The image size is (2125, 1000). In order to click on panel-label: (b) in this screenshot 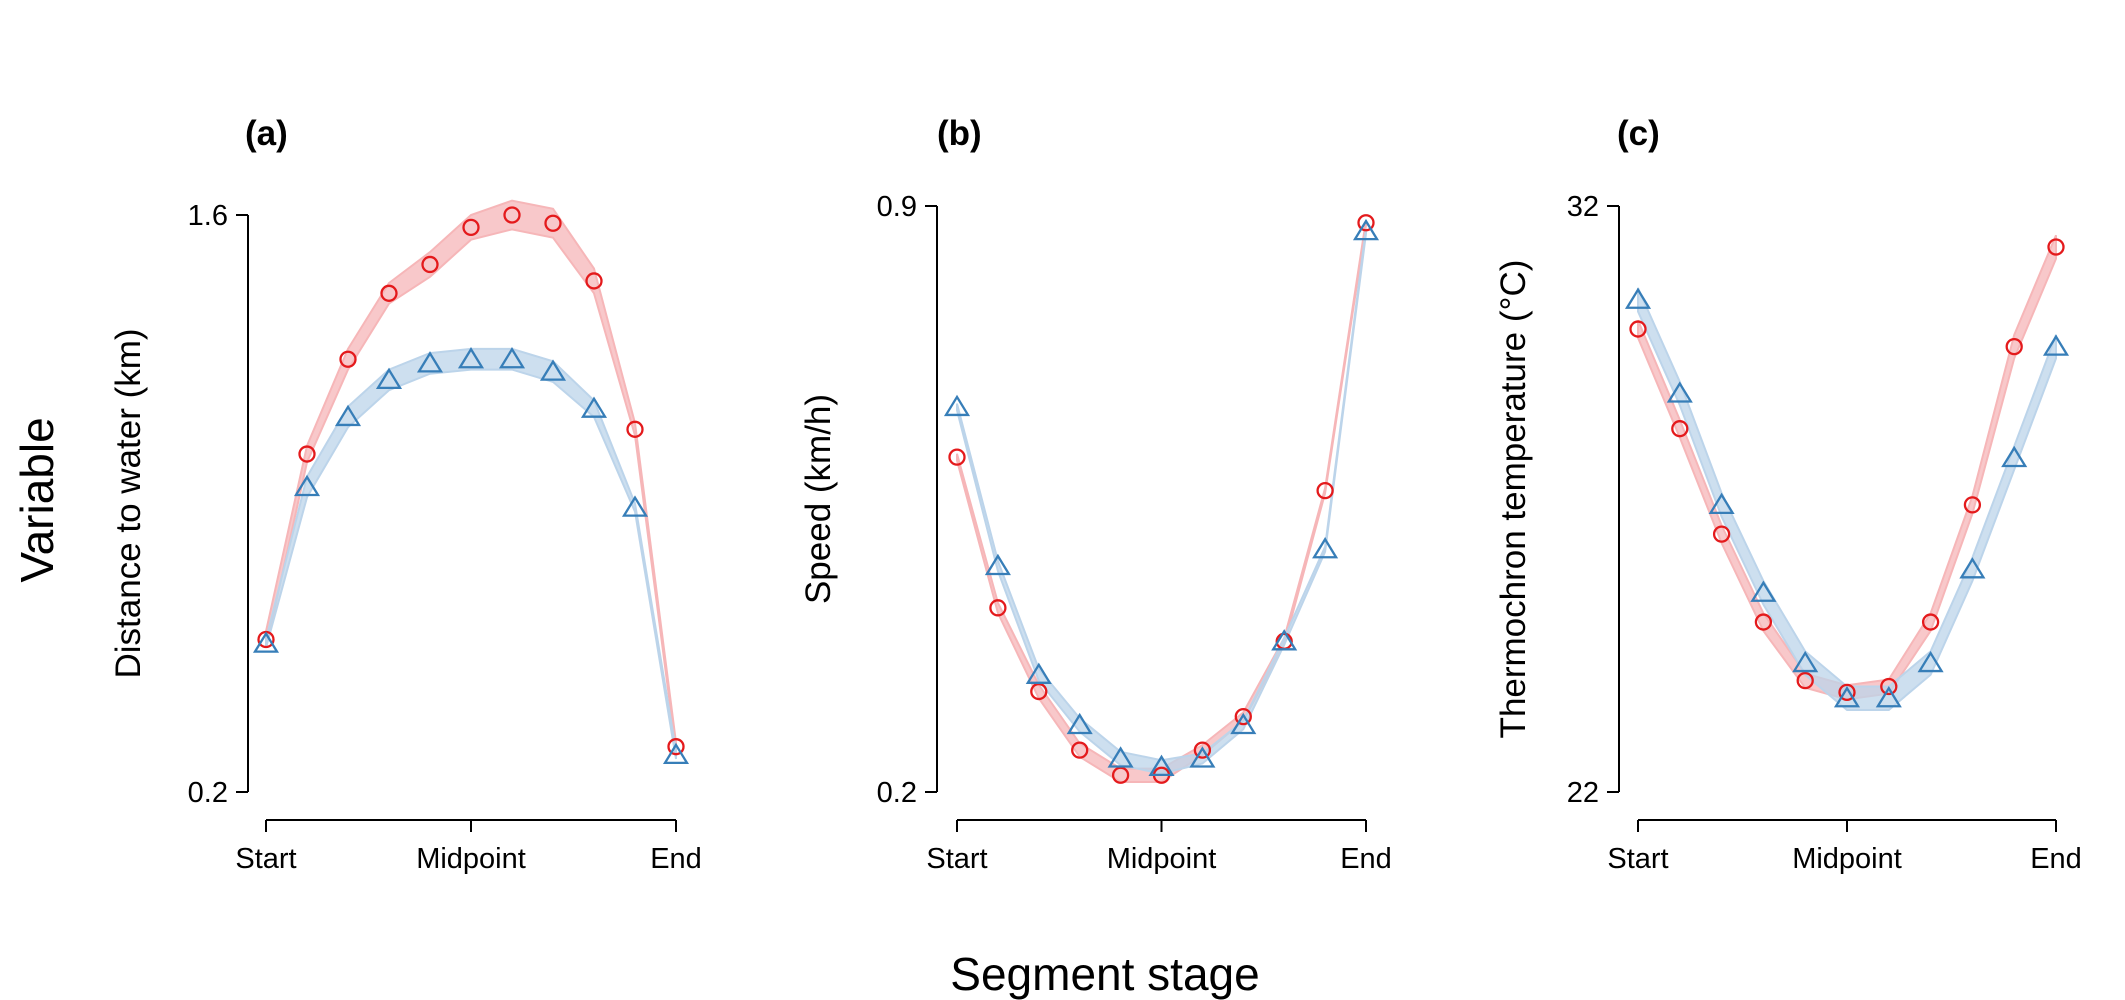, I will do `click(959, 133)`.